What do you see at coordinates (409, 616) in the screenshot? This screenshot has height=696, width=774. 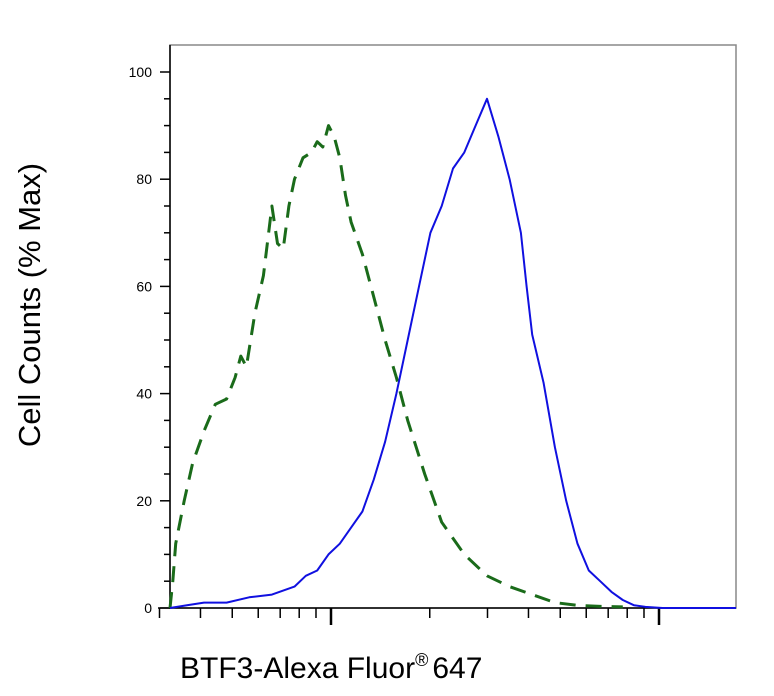 I see `x-ticks` at bounding box center [409, 616].